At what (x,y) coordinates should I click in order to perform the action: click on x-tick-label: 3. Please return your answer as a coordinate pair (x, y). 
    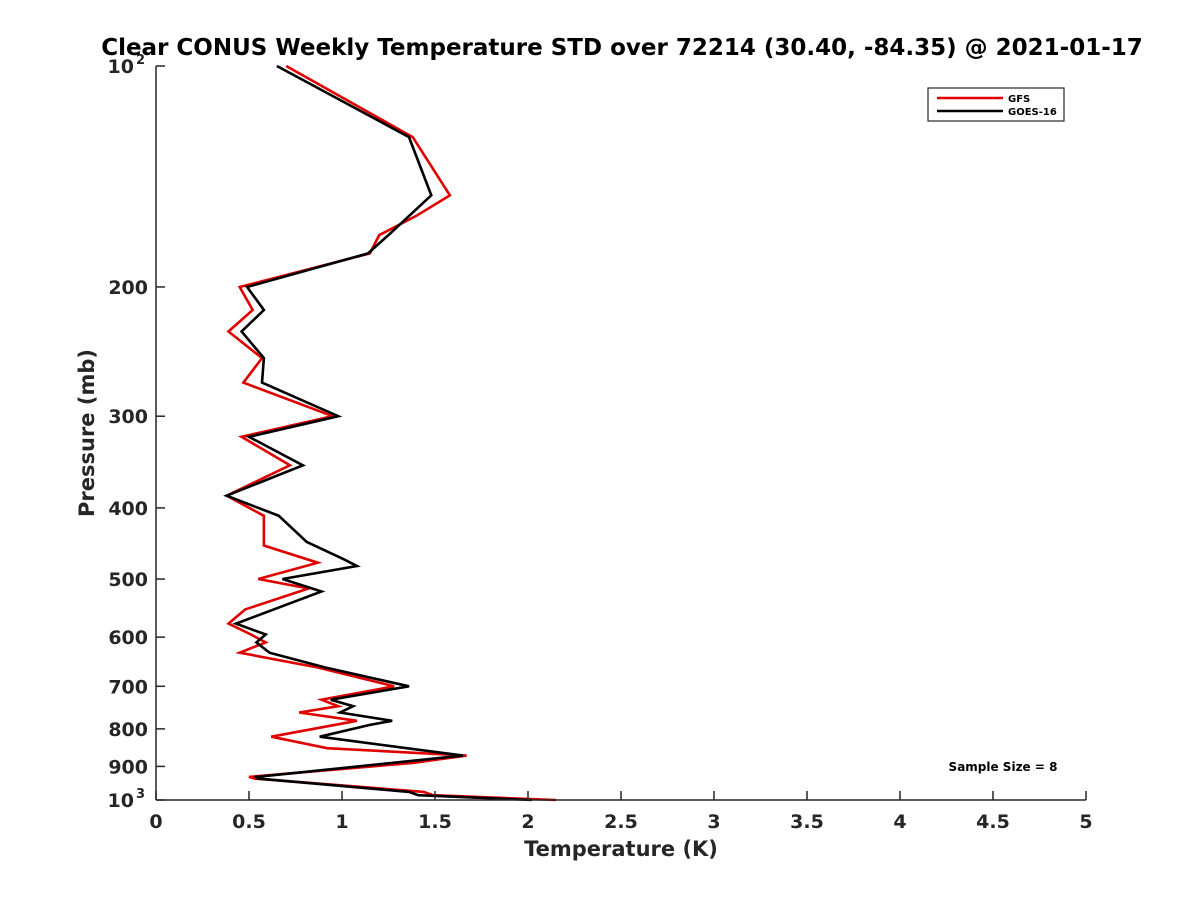
    Looking at the image, I should click on (713, 822).